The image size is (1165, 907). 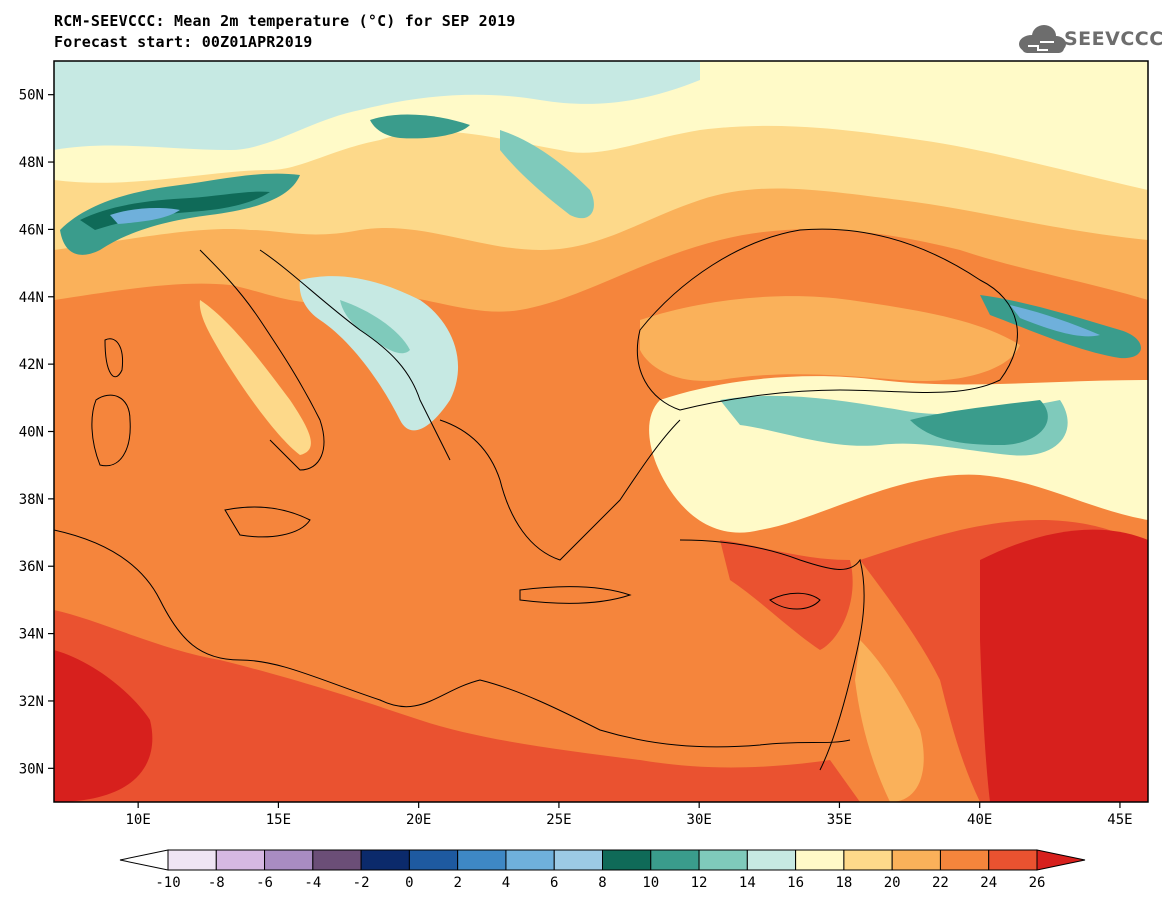 What do you see at coordinates (1042, 39) in the screenshot?
I see `cloud-logo-icon` at bounding box center [1042, 39].